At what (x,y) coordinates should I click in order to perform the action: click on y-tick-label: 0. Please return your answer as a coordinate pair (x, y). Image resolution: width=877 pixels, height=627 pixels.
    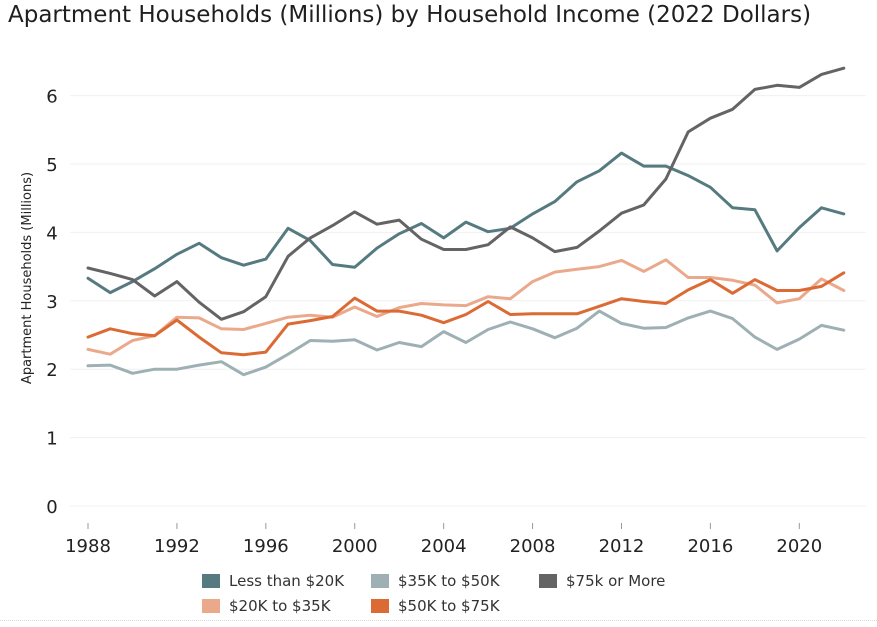
    Looking at the image, I should click on (51, 507).